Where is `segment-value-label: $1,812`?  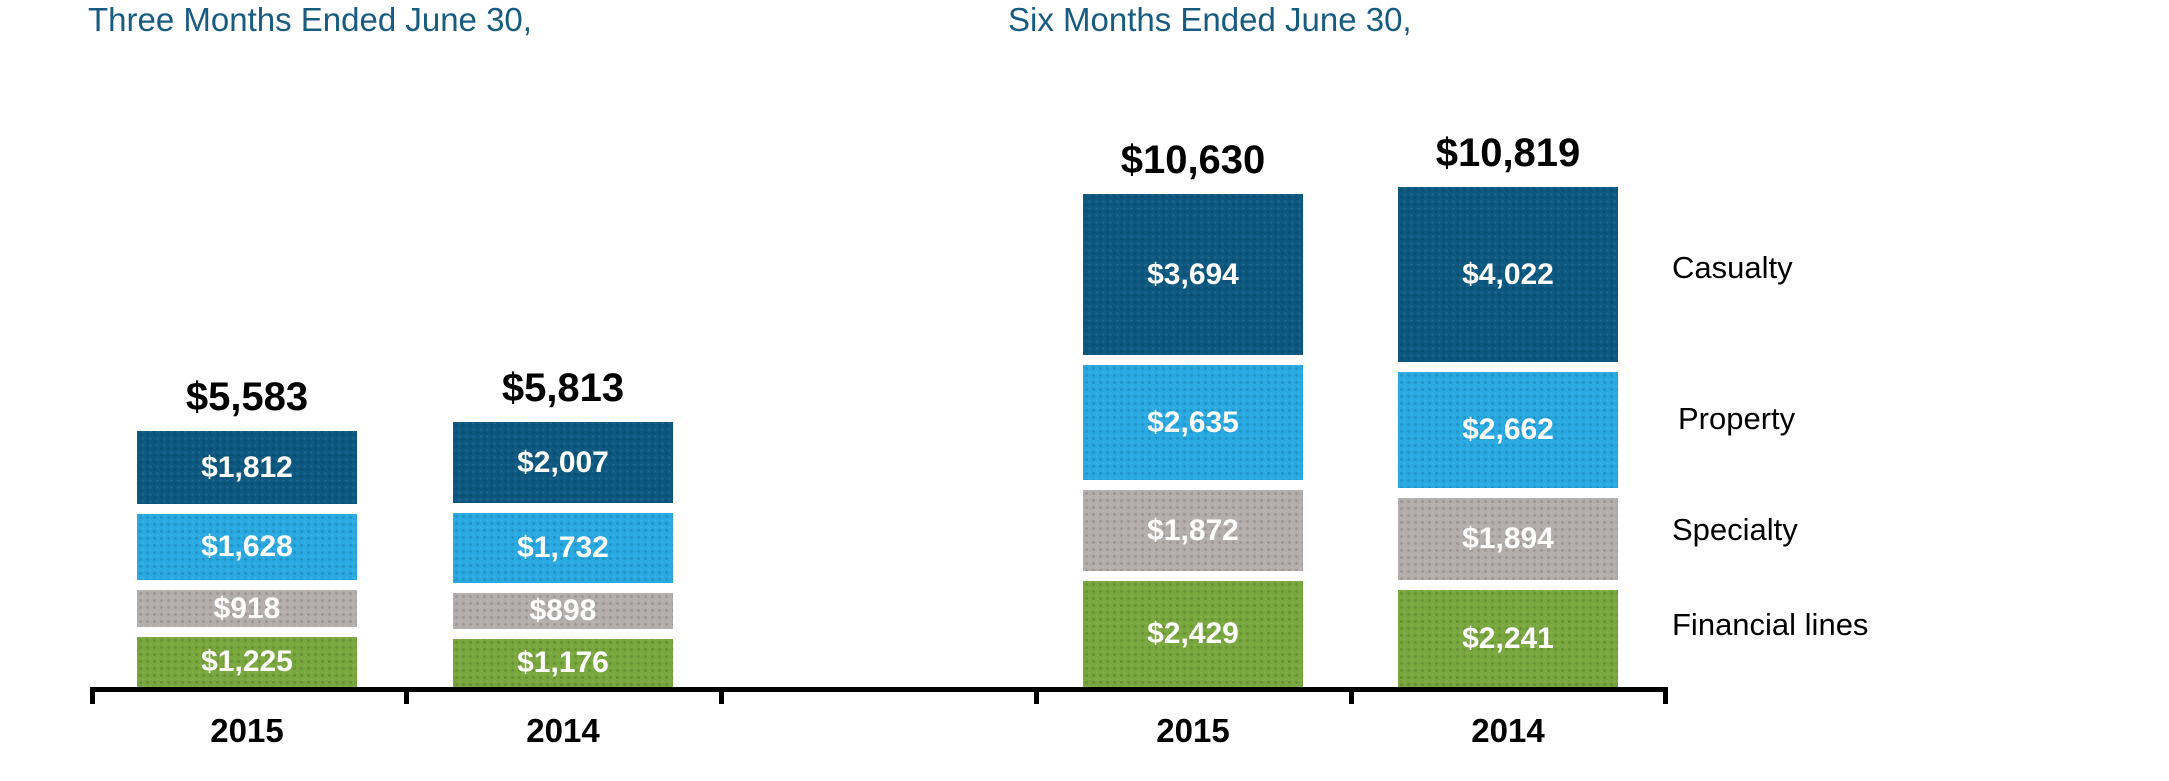
segment-value-label: $1,812 is located at coordinates (247, 467).